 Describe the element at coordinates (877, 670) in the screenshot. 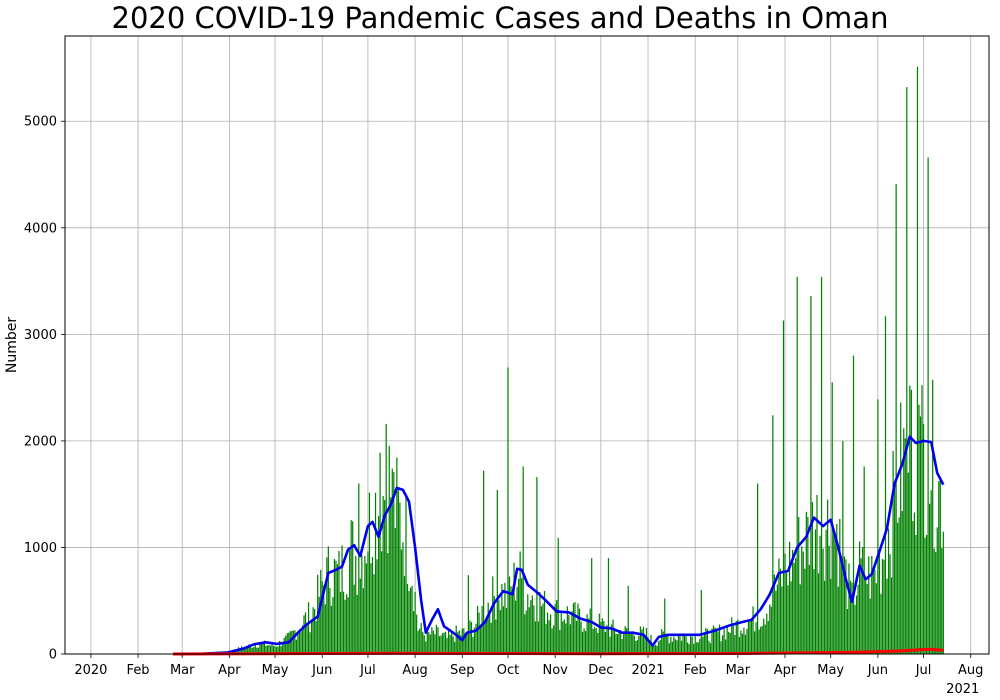

I see `x-tick-label: Jun` at that location.